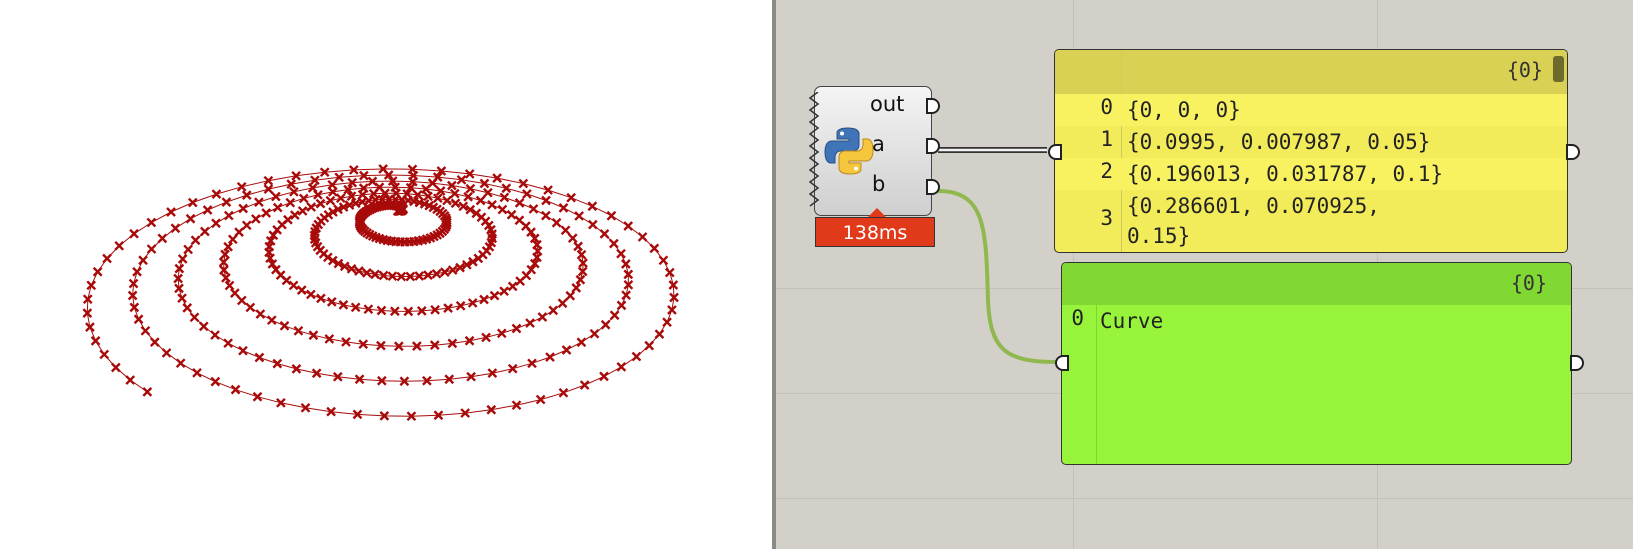  Describe the element at coordinates (1316, 363) in the screenshot. I see `curve-panel: {0} 0 Curve` at that location.